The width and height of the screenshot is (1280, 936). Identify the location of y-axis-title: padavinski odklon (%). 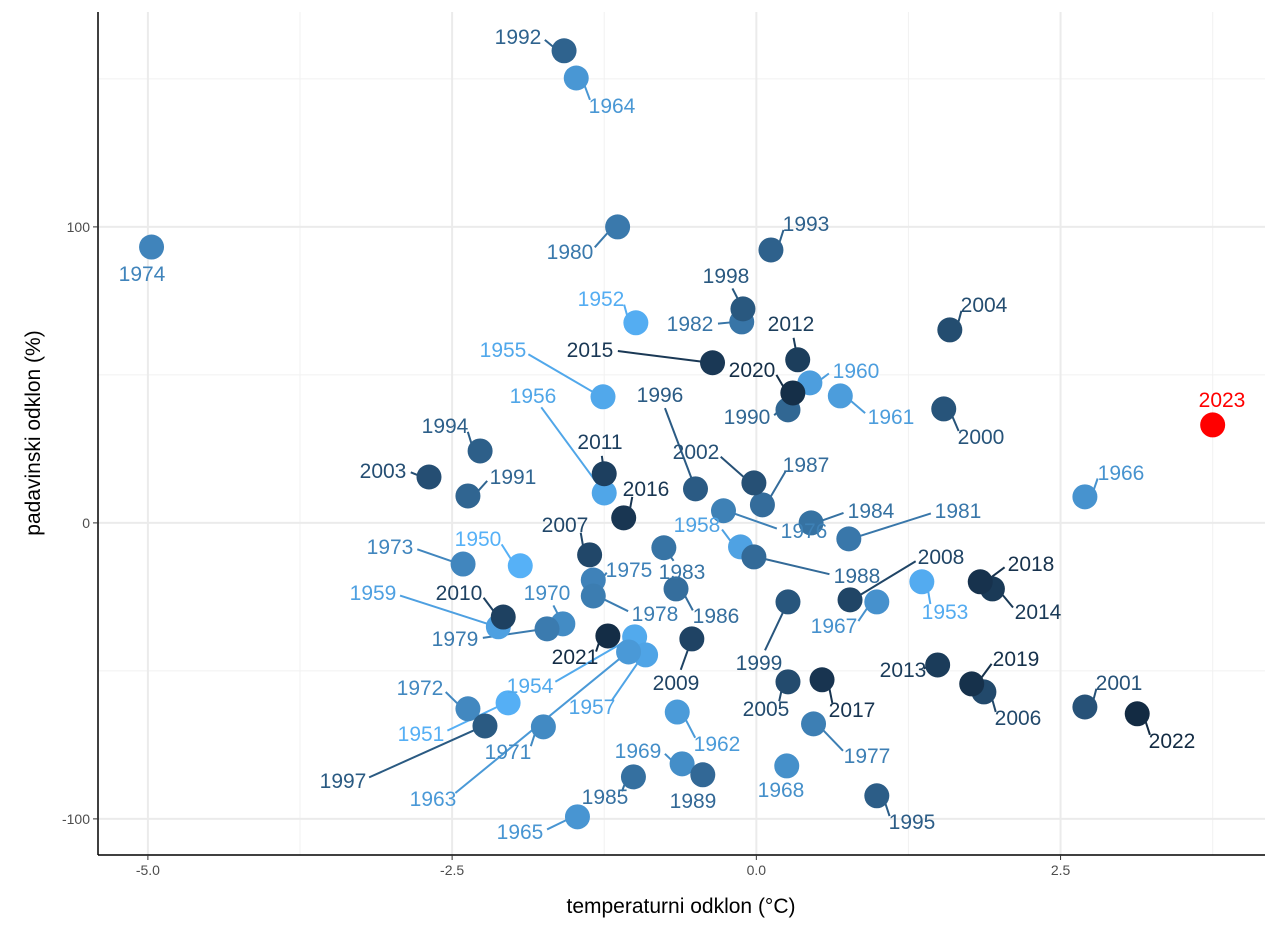
(33, 432).